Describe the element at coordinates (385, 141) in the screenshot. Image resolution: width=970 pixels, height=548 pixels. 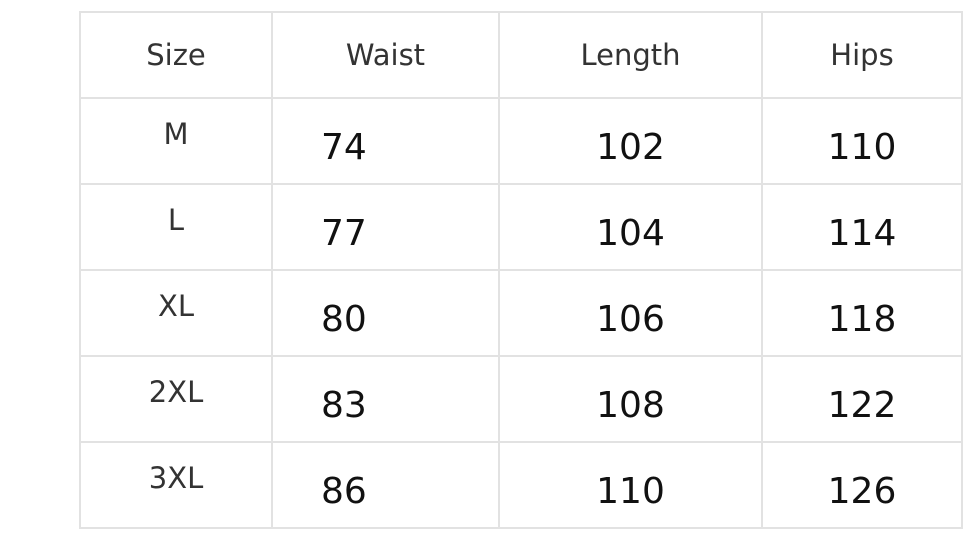
I see `cell-waist: 74` at that location.